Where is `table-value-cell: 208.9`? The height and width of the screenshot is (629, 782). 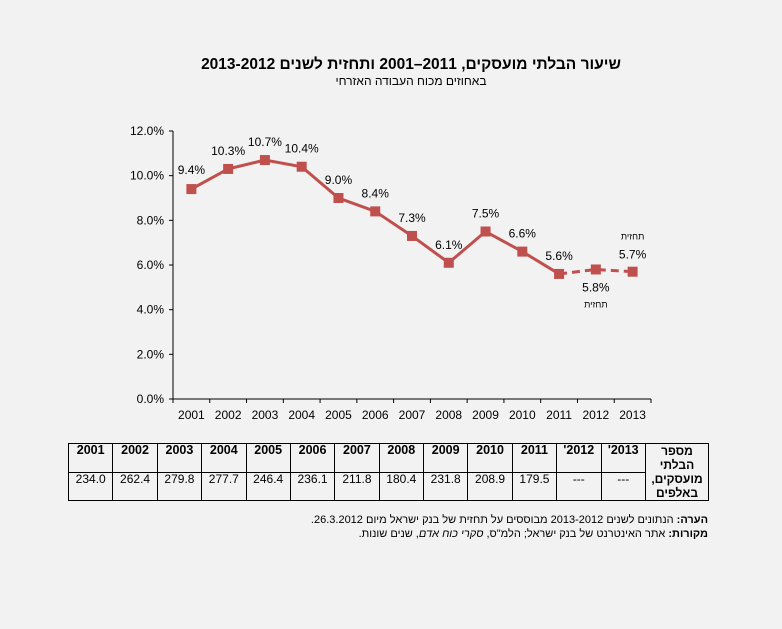 table-value-cell: 208.9 is located at coordinates (490, 486).